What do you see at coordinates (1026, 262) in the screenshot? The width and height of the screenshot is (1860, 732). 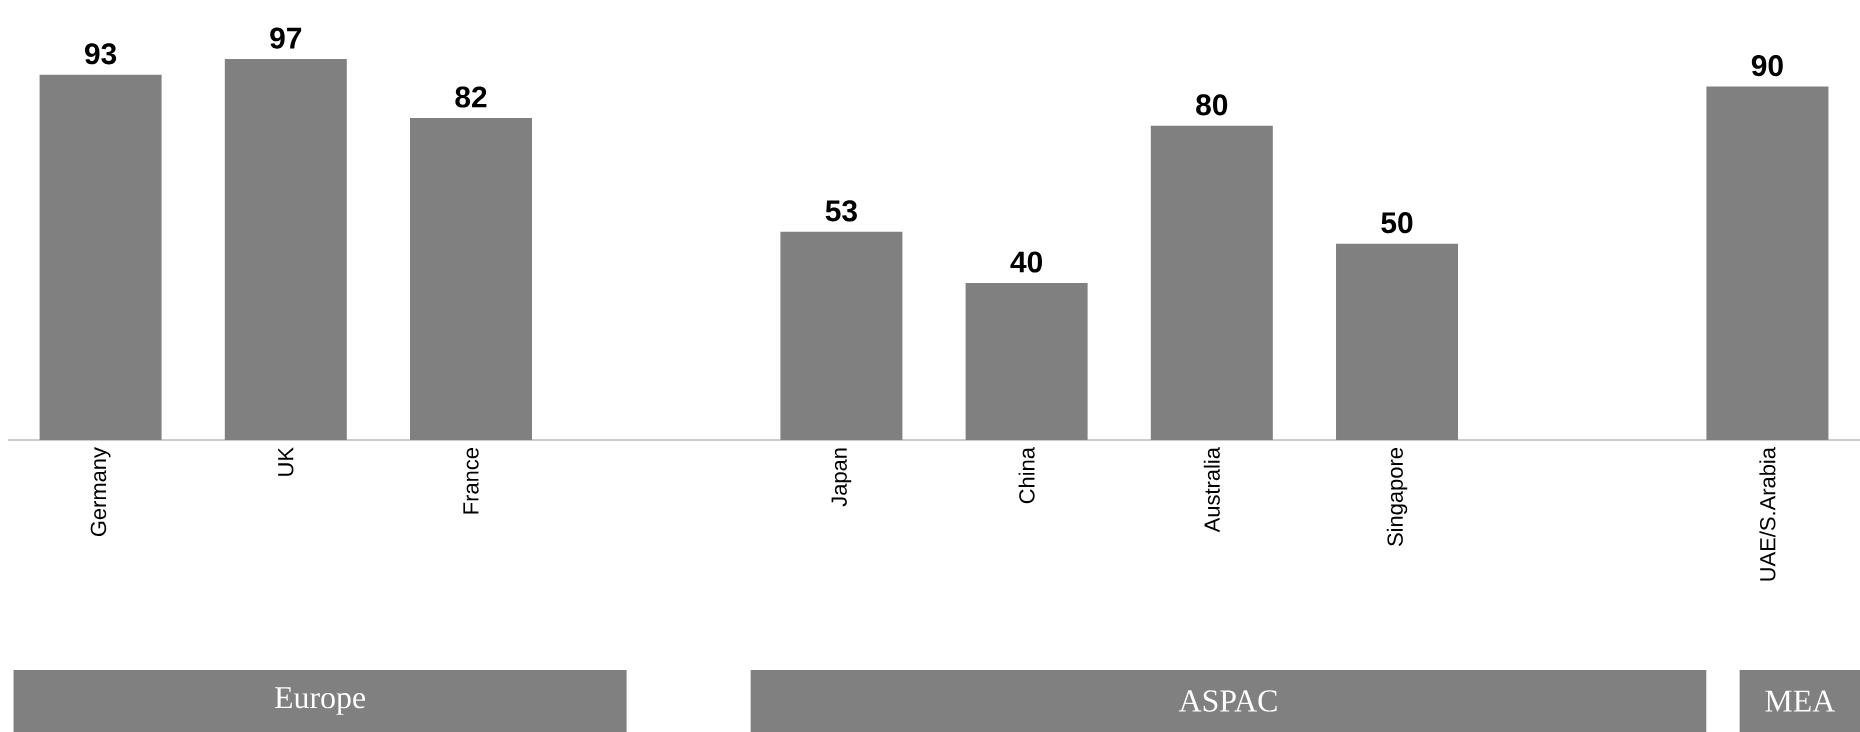 I see `data-label: 40` at bounding box center [1026, 262].